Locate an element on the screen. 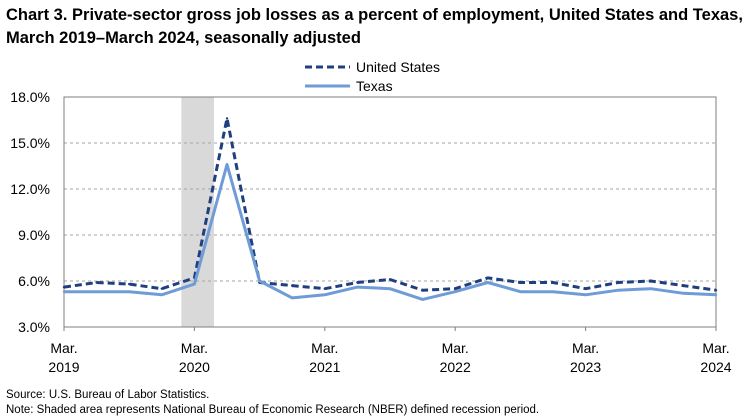  y-tick-label: 6.0% is located at coordinates (34, 281).